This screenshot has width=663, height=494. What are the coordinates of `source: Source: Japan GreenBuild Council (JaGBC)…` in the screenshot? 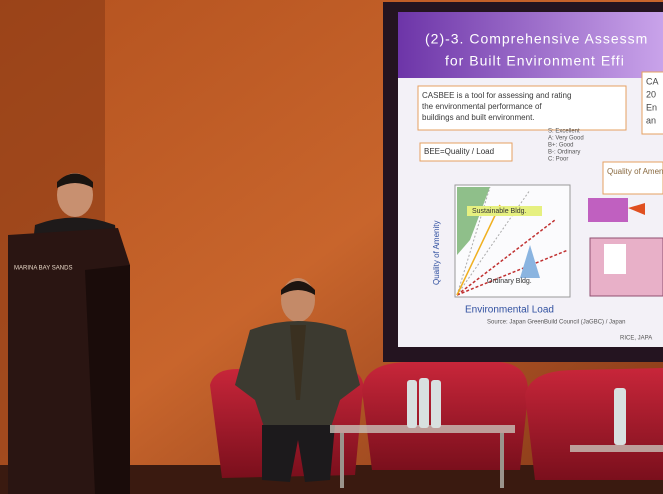 It's located at (556, 323).